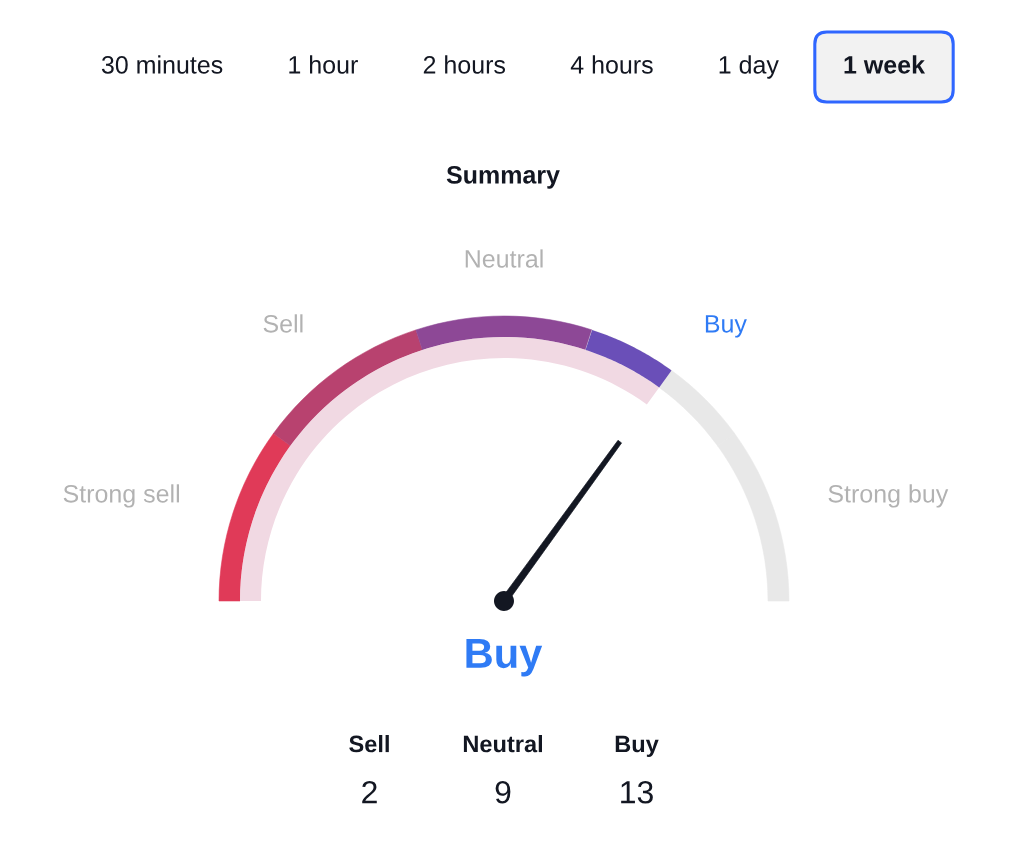 The image size is (1018, 846). What do you see at coordinates (369, 743) in the screenshot?
I see `category-label: Sell` at bounding box center [369, 743].